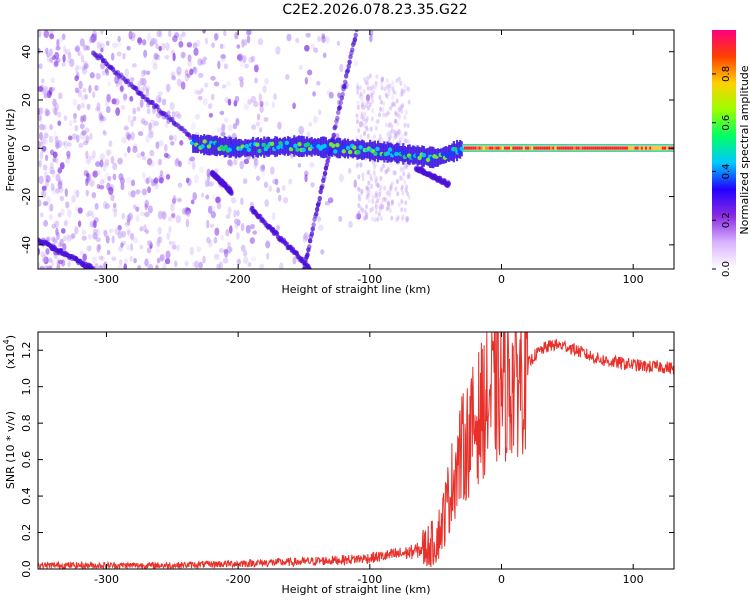  I want to click on snr-x-label: Height of straight line (km), so click(355, 589).